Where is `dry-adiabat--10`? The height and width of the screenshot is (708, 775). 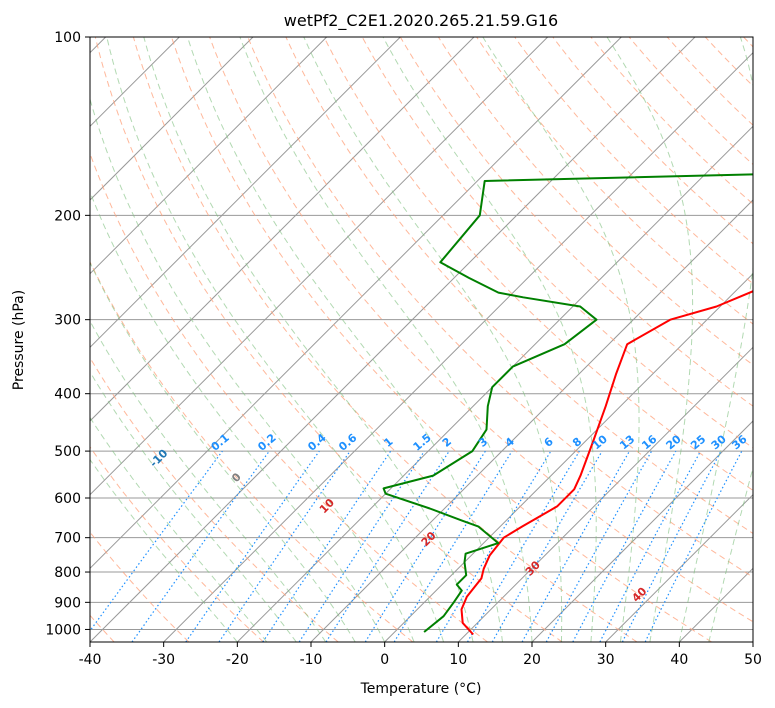
dry-adiabat--10 is located at coordinates (214, 499).